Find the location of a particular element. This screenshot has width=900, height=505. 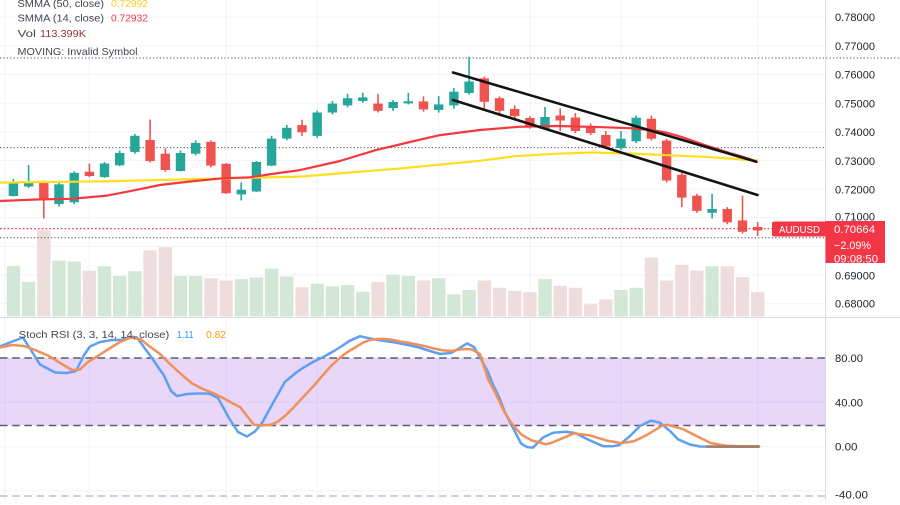

svg-text: 113.399K is located at coordinates (63, 34).